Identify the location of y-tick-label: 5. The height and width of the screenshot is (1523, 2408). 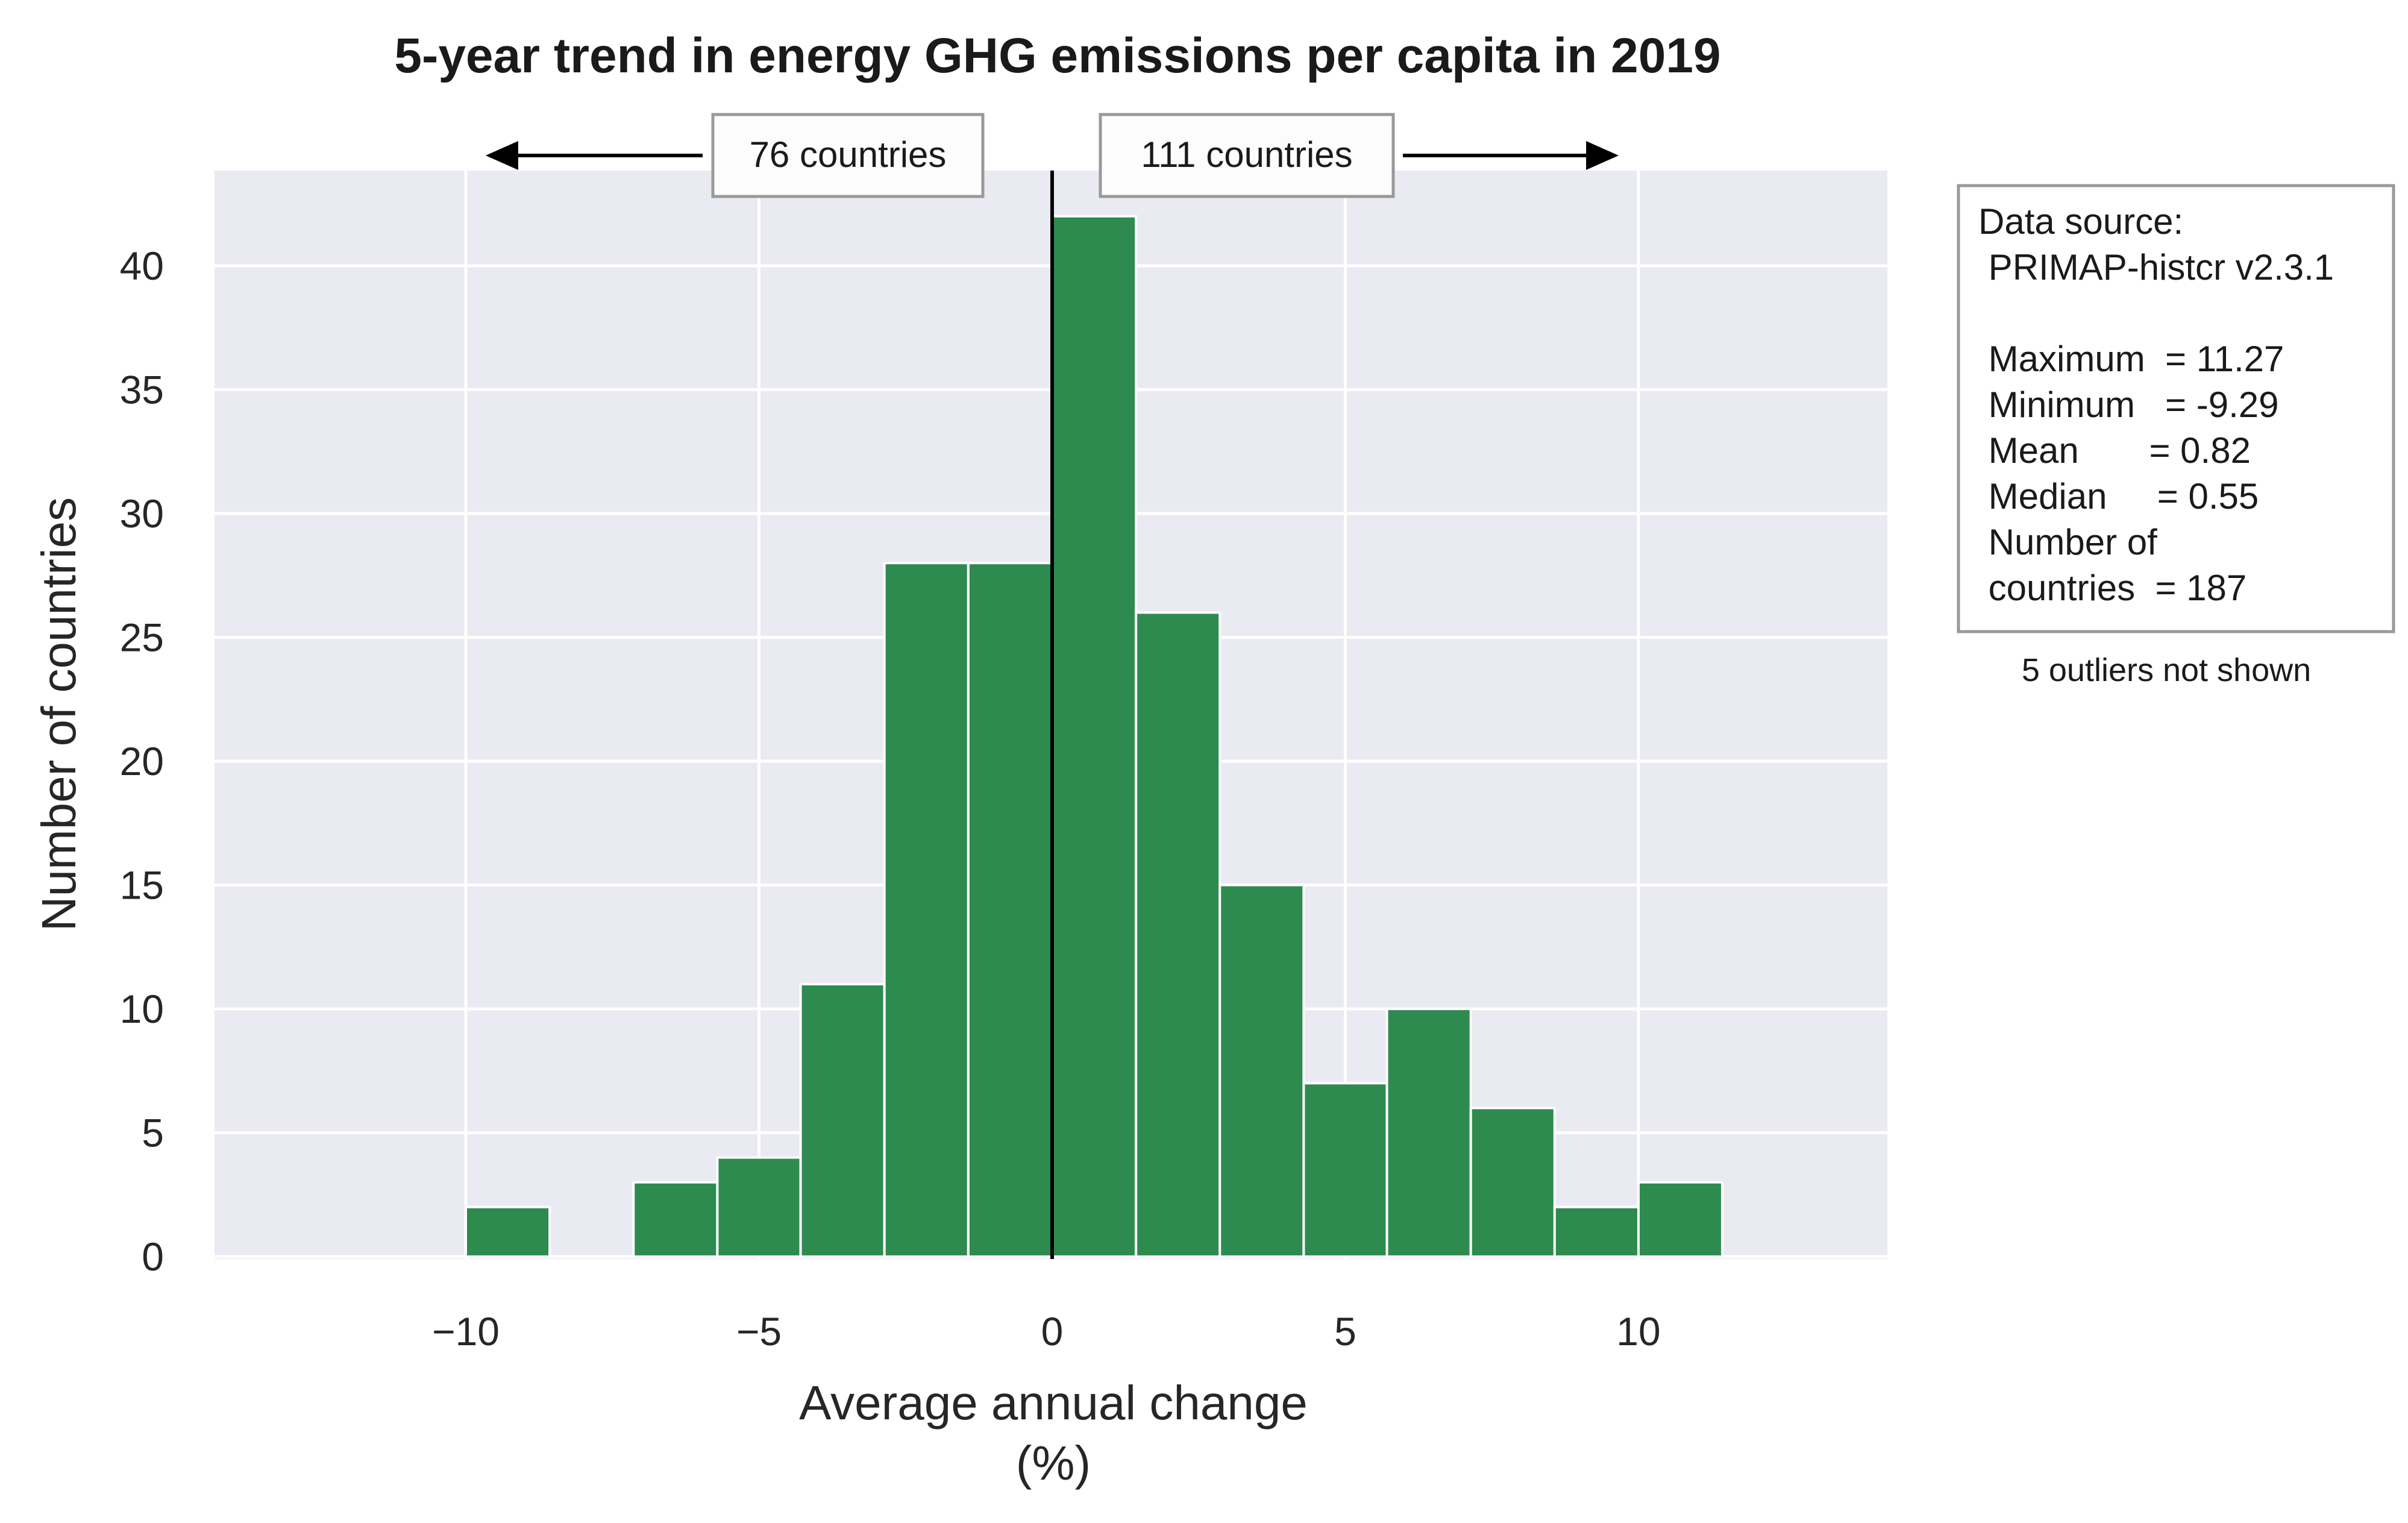
(153, 1133).